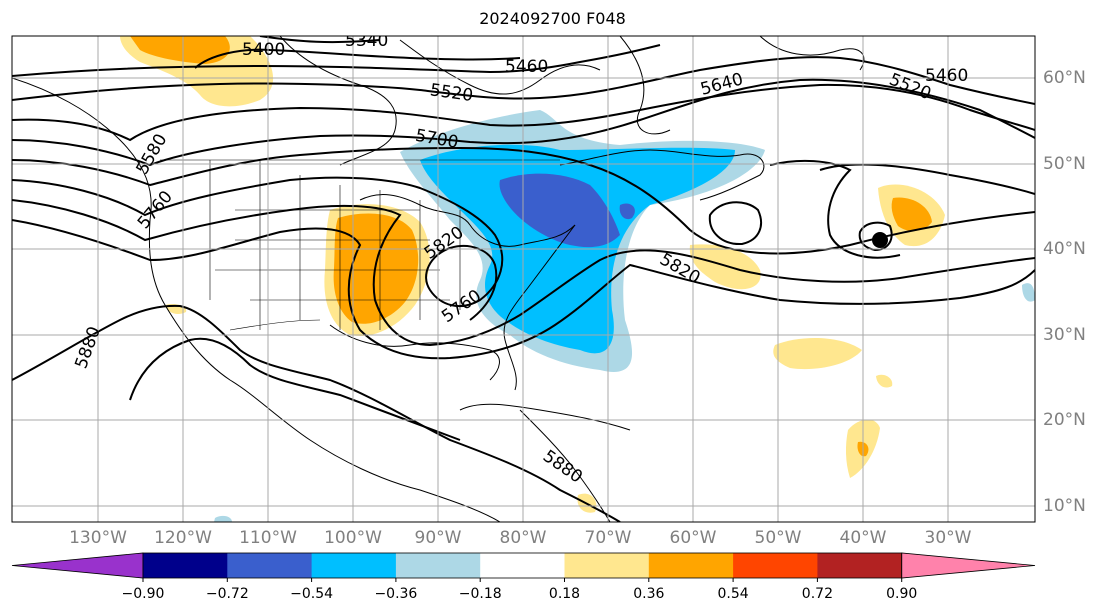 This screenshot has height=615, width=1105. Describe the element at coordinates (863, 538) in the screenshot. I see `lon-label: 40°W` at that location.